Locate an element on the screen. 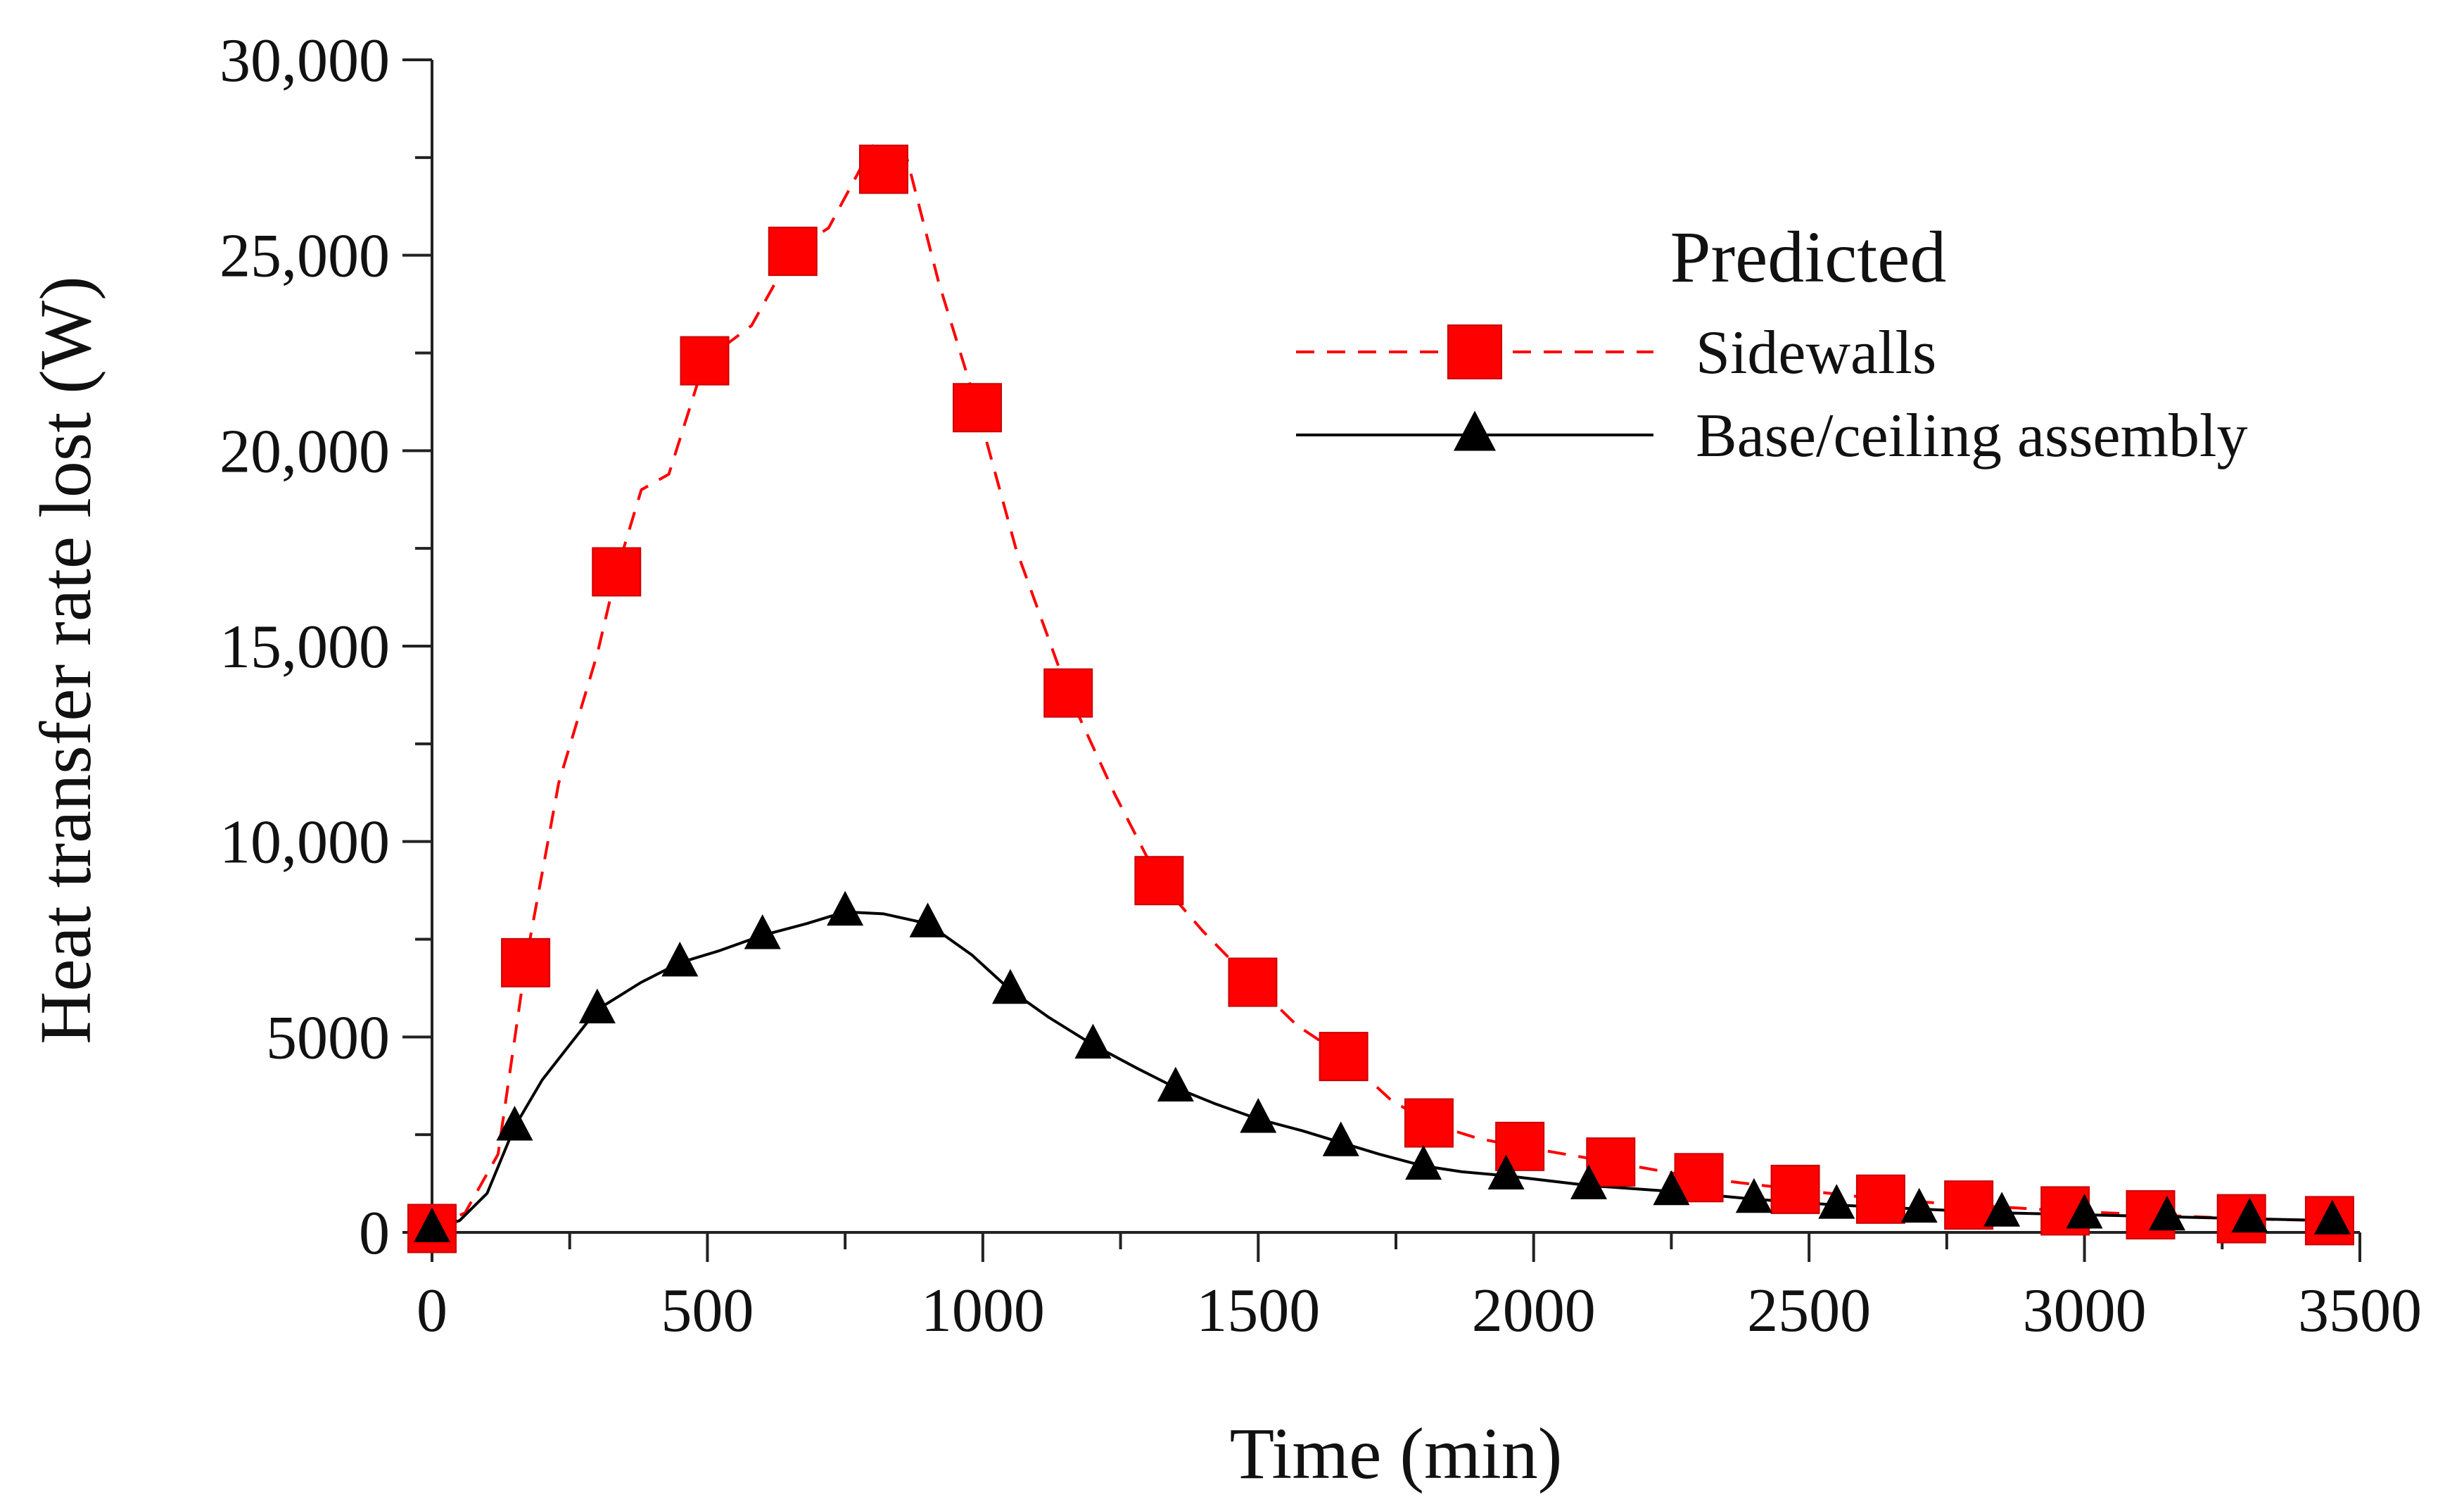  legend-label-base-ceiling: Base/ceiling assembly is located at coordinates (1971, 436).